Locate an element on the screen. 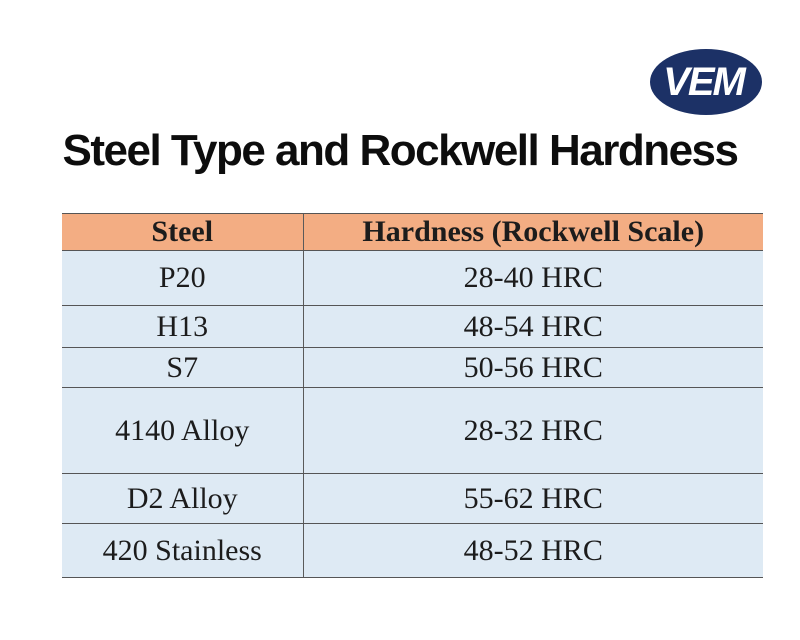 Image resolution: width=800 pixels, height=640 pixels. steel-cell: H13 is located at coordinates (182, 326).